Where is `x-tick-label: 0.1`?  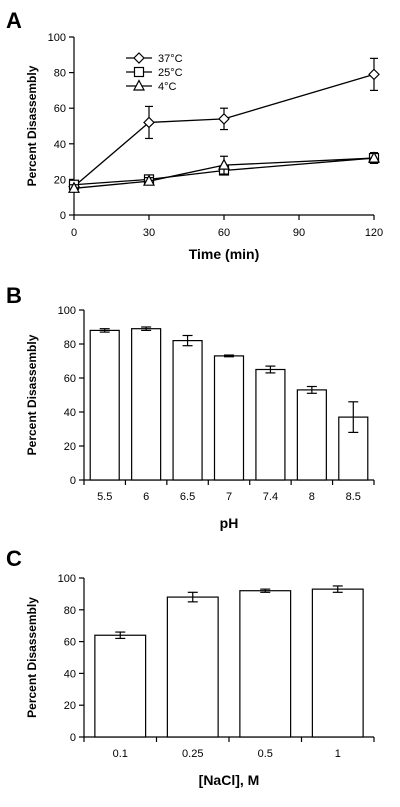 x-tick-label: 0.1 is located at coordinates (120, 754).